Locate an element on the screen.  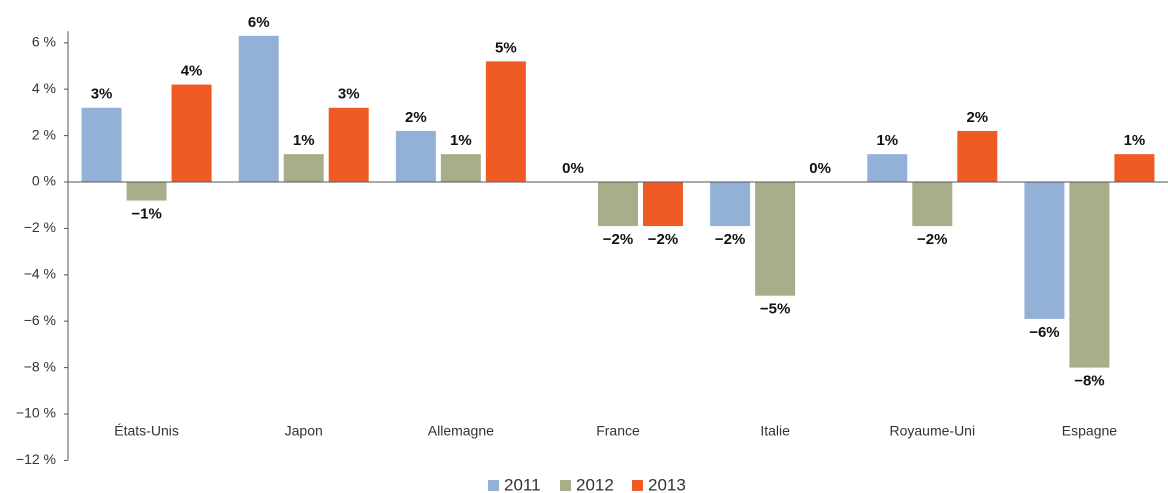
x-tick-label: France is located at coordinates (618, 431).